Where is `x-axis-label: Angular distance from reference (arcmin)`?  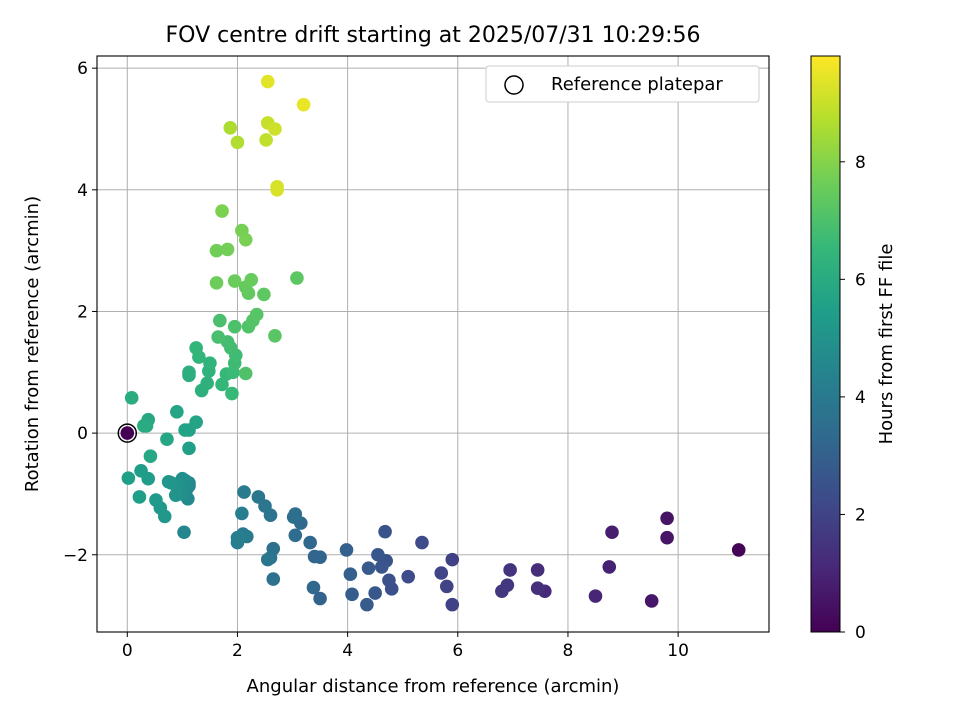
x-axis-label: Angular distance from reference (arcmin) is located at coordinates (433, 686).